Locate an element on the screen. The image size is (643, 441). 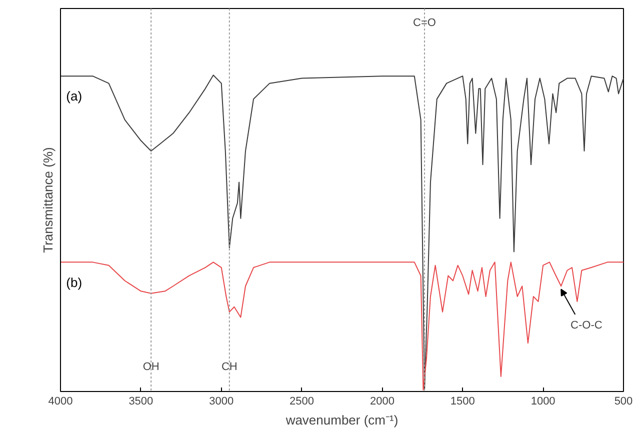
x-tick-label: 1500 is located at coordinates (462, 402).